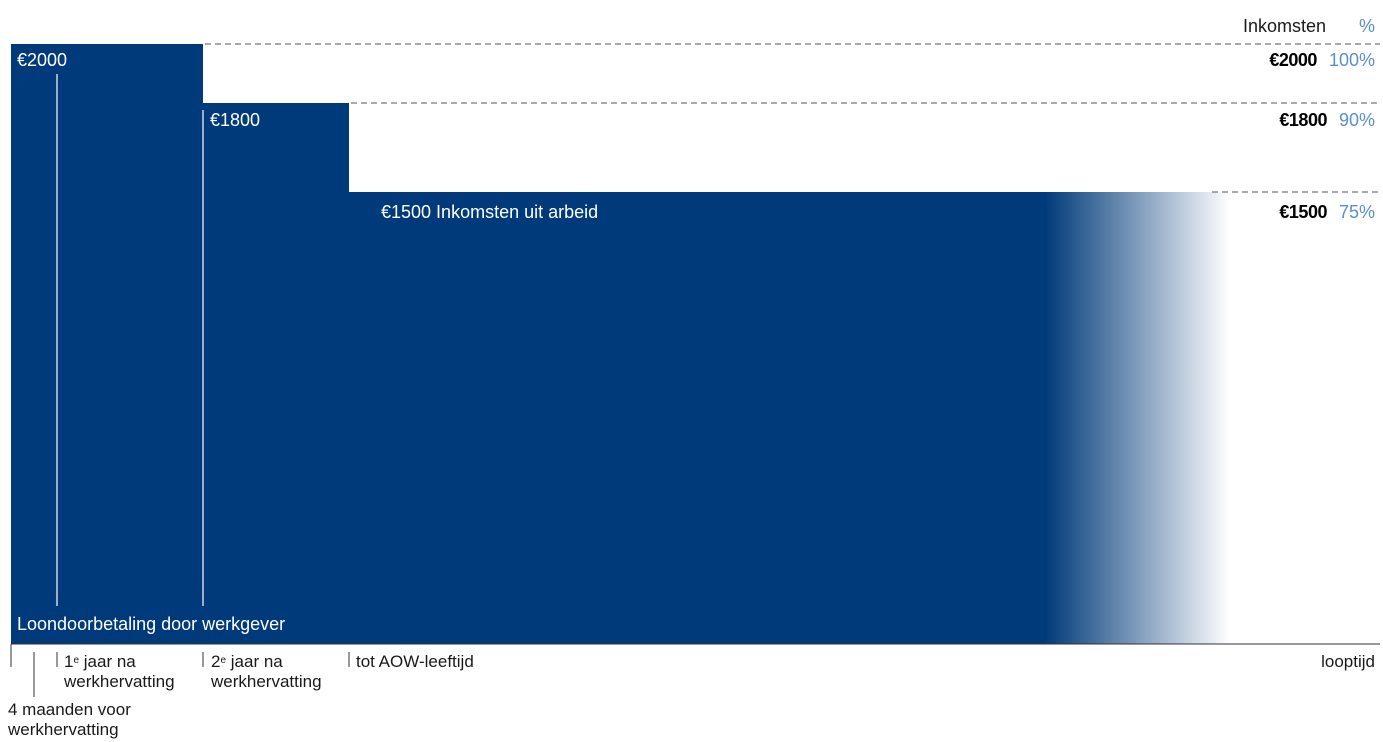  What do you see at coordinates (1348, 661) in the screenshot?
I see `x-axis-label: looptijd` at bounding box center [1348, 661].